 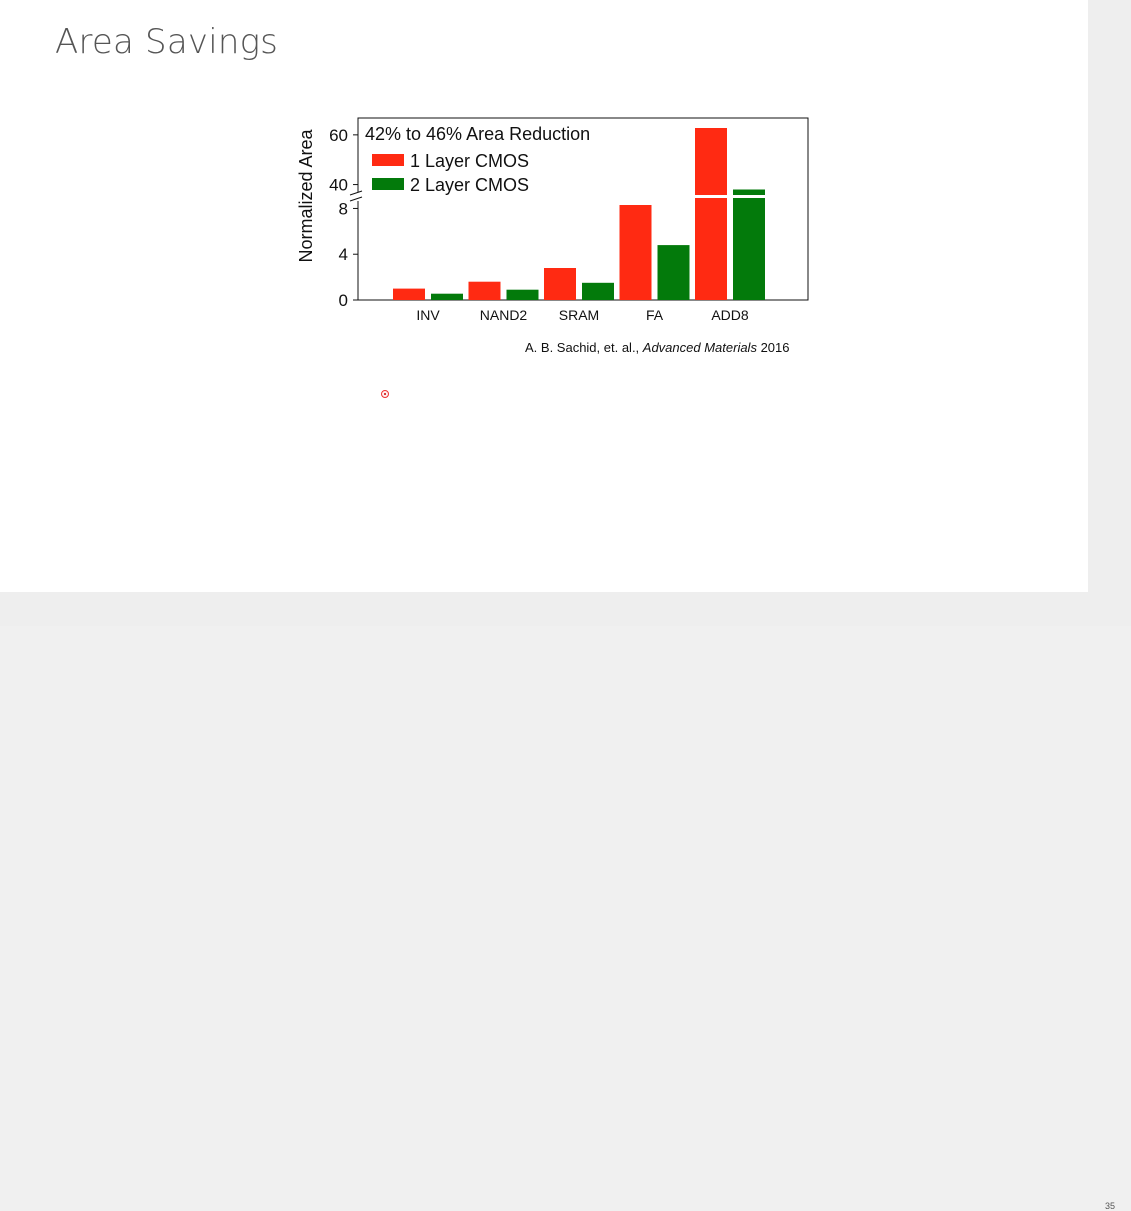 What do you see at coordinates (343, 254) in the screenshot?
I see `y-tick-label: 4` at bounding box center [343, 254].